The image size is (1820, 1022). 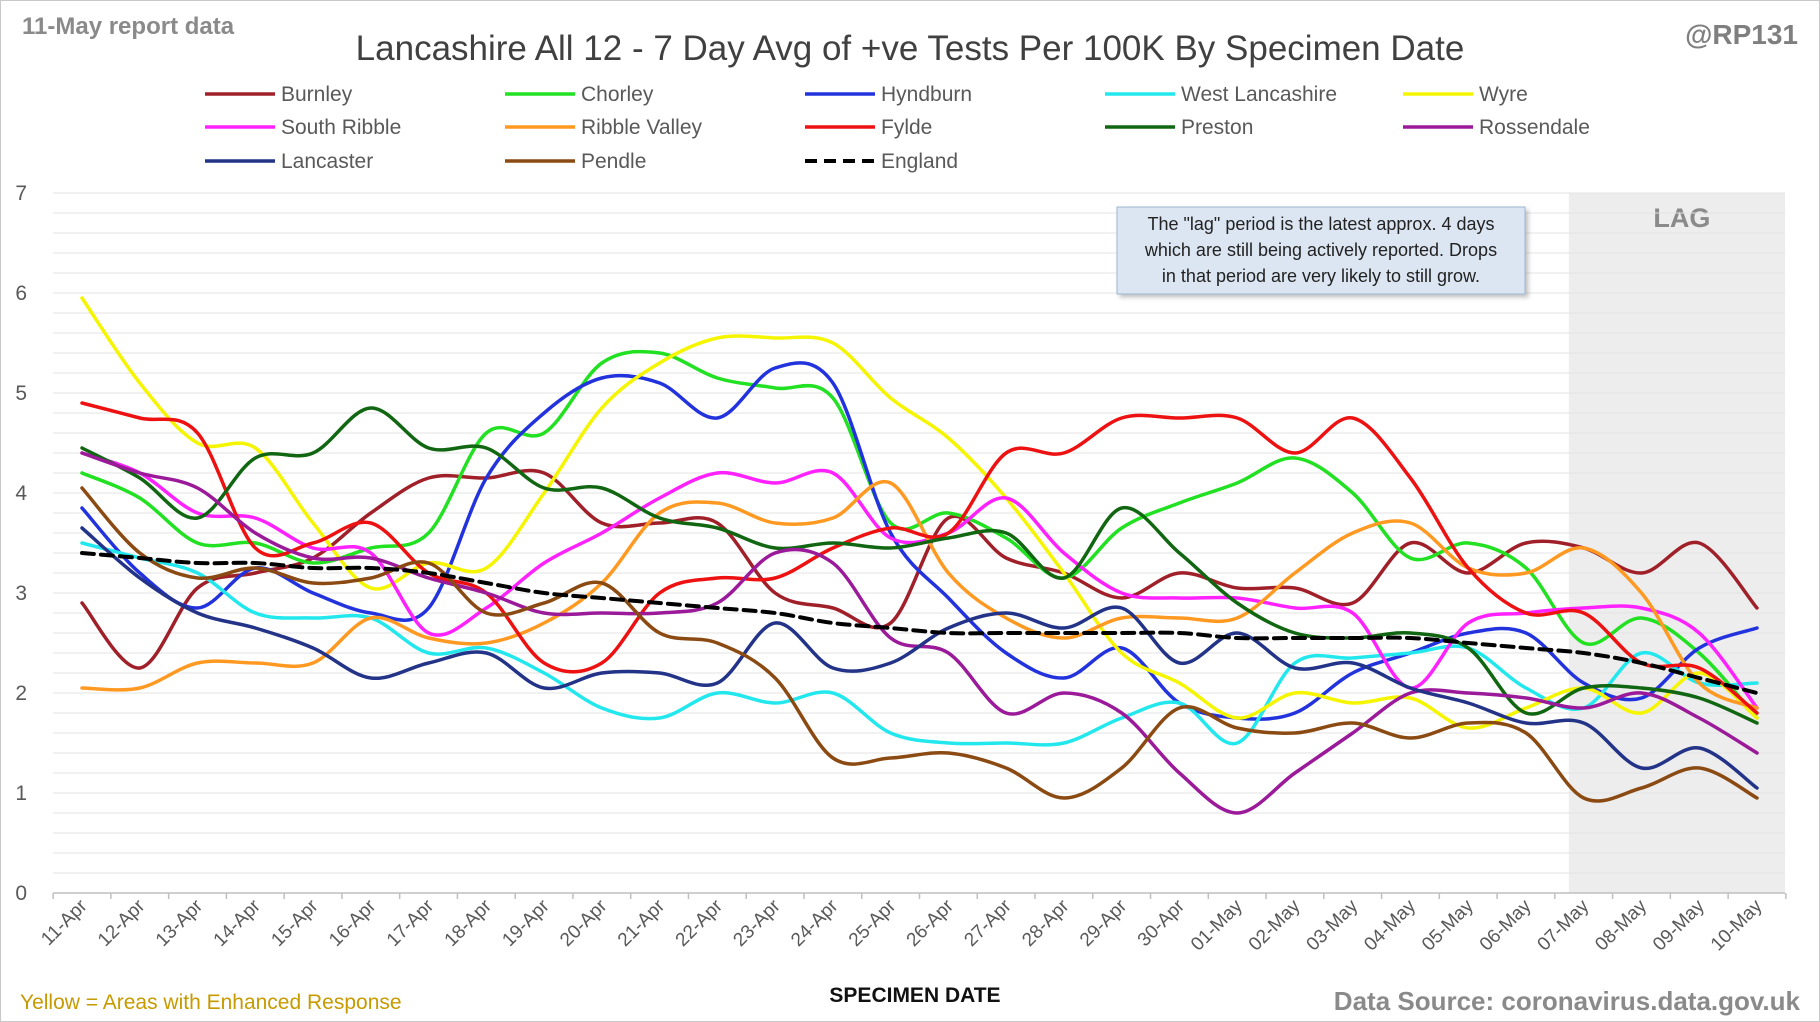 I want to click on legend-preston-label: Preston, so click(x=1217, y=127).